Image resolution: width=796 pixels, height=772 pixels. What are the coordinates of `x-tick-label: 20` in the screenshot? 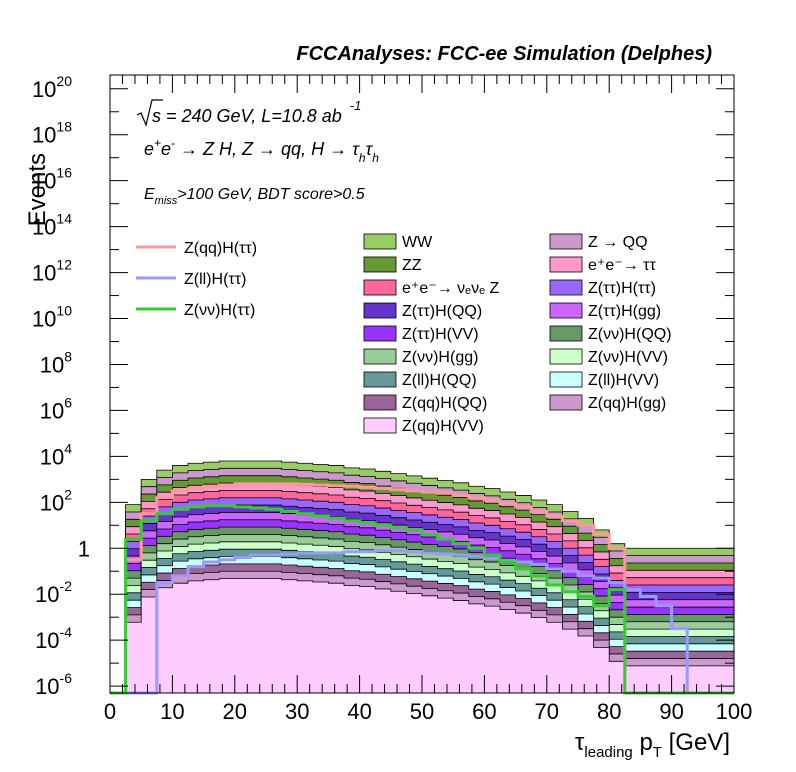 It's located at (235, 711).